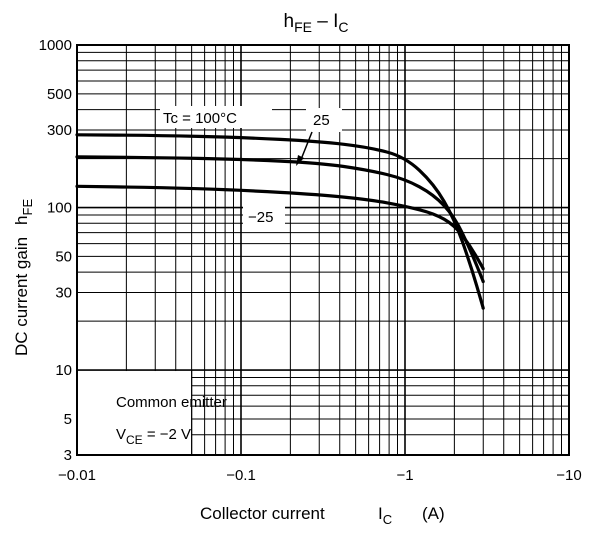 The height and width of the screenshot is (543, 597). I want to click on y-tick-label: 3, so click(68, 455).